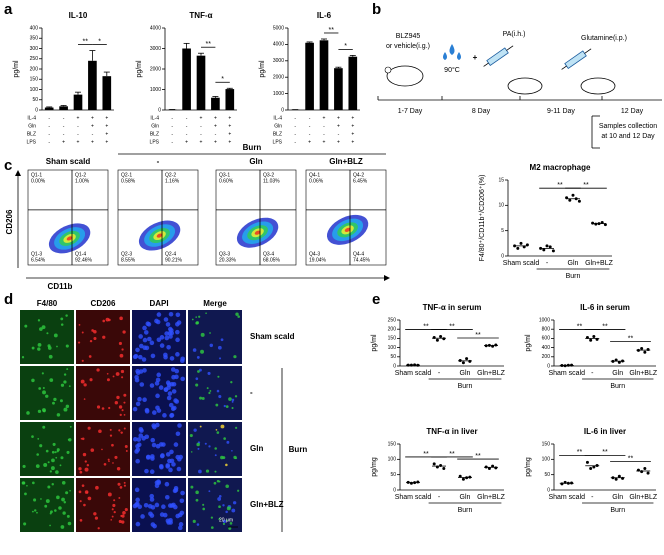 The height and width of the screenshot is (555, 664). What do you see at coordinates (34, 28) in the screenshot?
I see `y-tick-label: 400` at bounding box center [34, 28].